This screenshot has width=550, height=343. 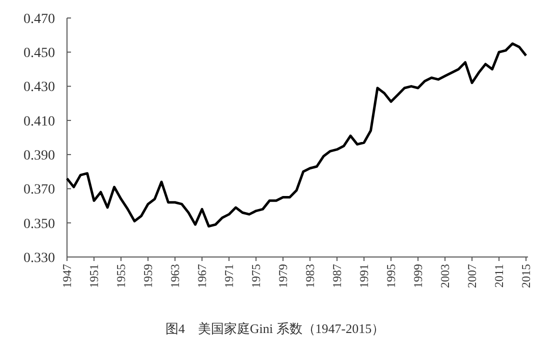 What do you see at coordinates (418, 276) in the screenshot?
I see `x-tick-label: 1999` at bounding box center [418, 276].